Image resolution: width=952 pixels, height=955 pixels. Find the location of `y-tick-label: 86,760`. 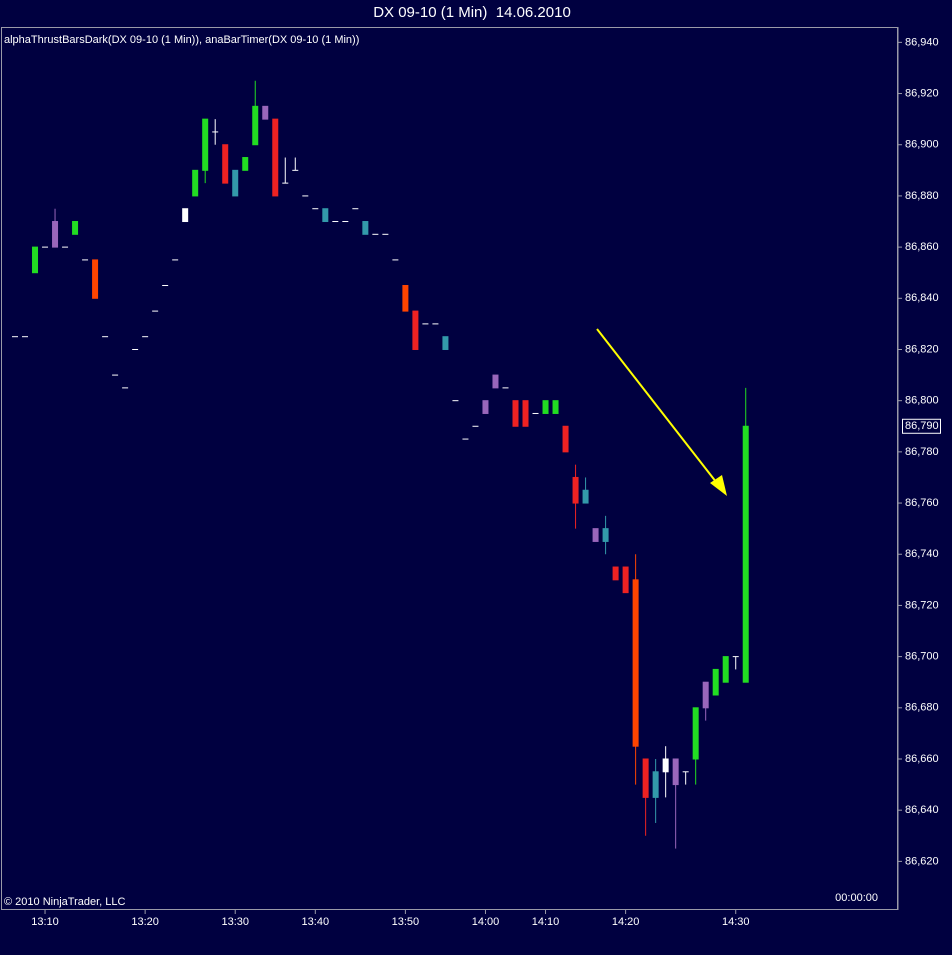

y-tick-label: 86,760 is located at coordinates (922, 503).